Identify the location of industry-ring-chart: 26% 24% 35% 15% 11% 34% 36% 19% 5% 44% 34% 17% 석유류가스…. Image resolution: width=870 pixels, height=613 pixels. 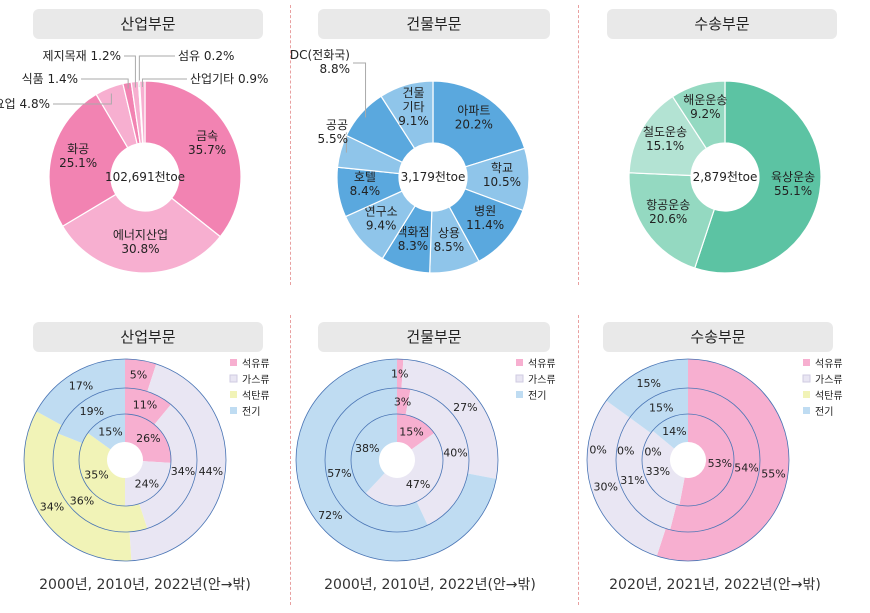
(145, 462).